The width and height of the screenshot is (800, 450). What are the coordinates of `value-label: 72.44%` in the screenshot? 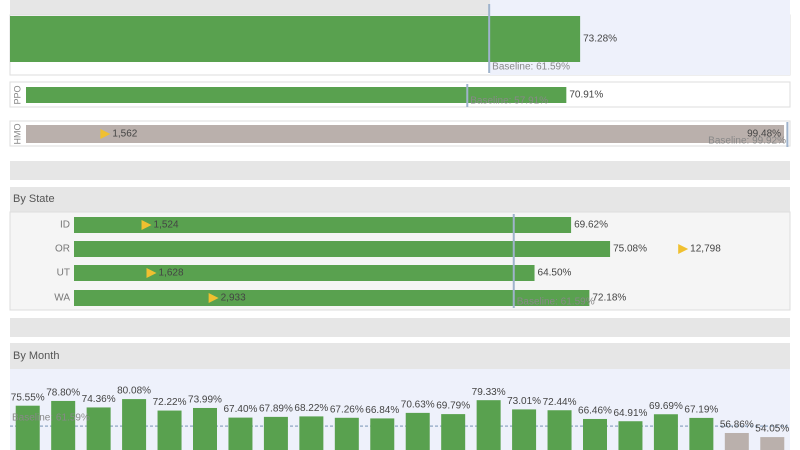 It's located at (560, 402).